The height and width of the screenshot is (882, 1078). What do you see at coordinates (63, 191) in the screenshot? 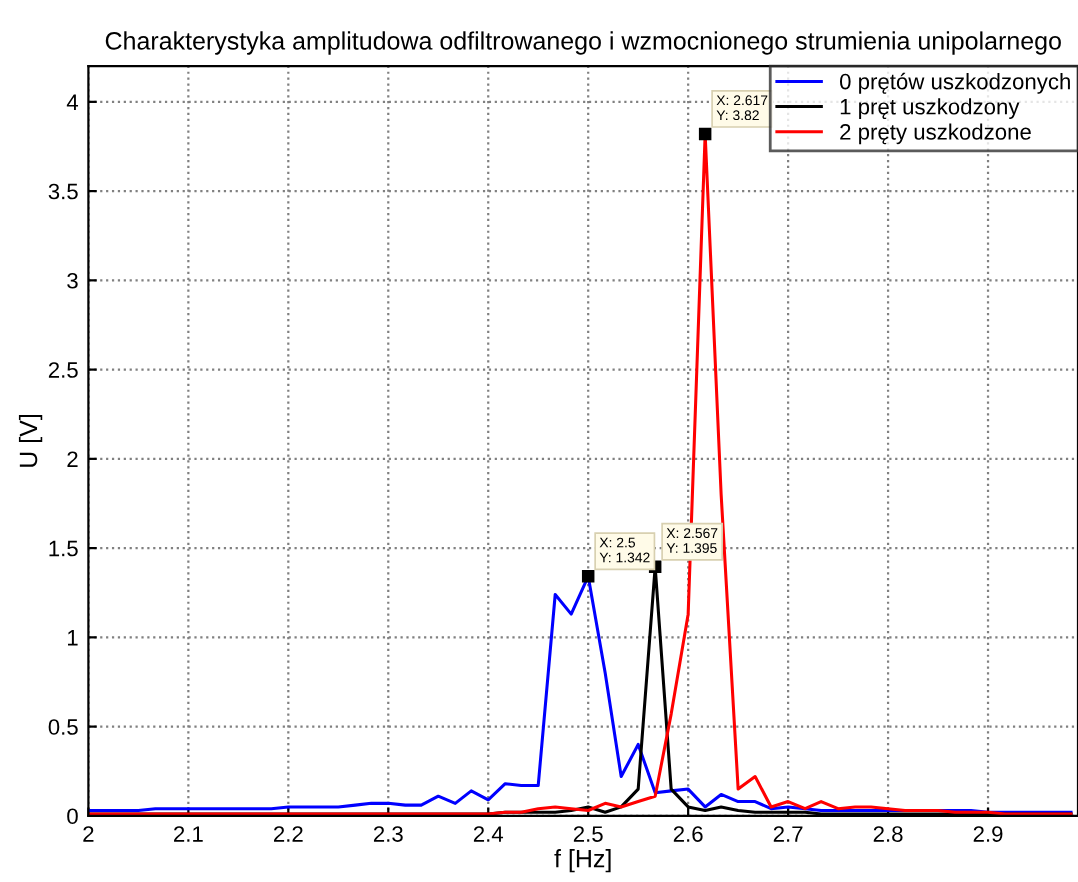
I see `y-tick-label: 3.5` at bounding box center [63, 191].